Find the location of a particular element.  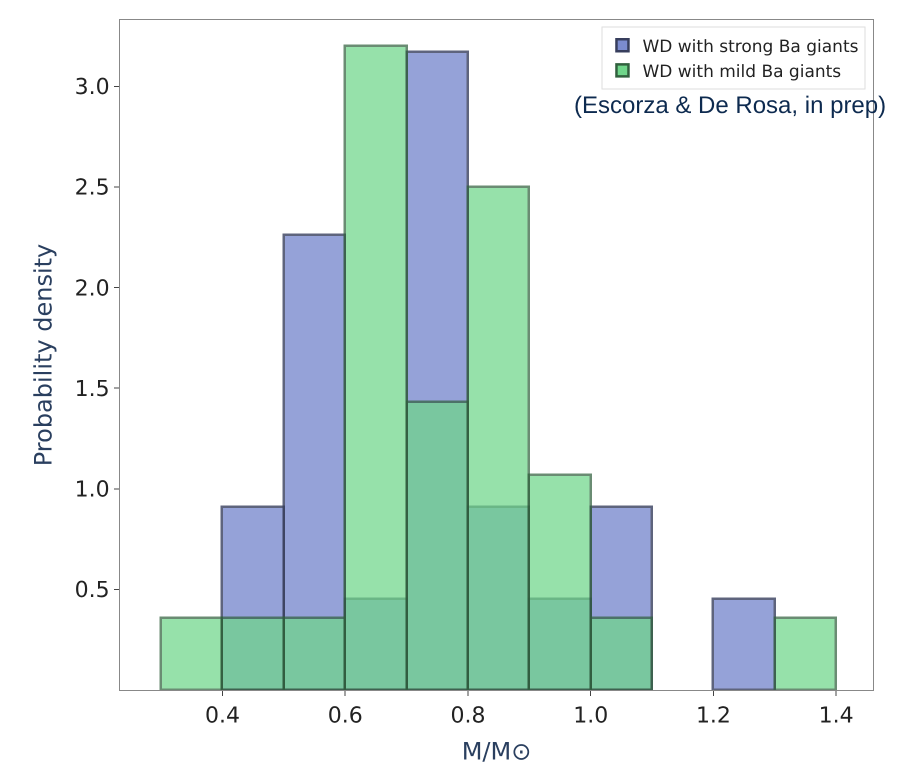

legend-label: WD with mild Ba giants is located at coordinates (742, 72).